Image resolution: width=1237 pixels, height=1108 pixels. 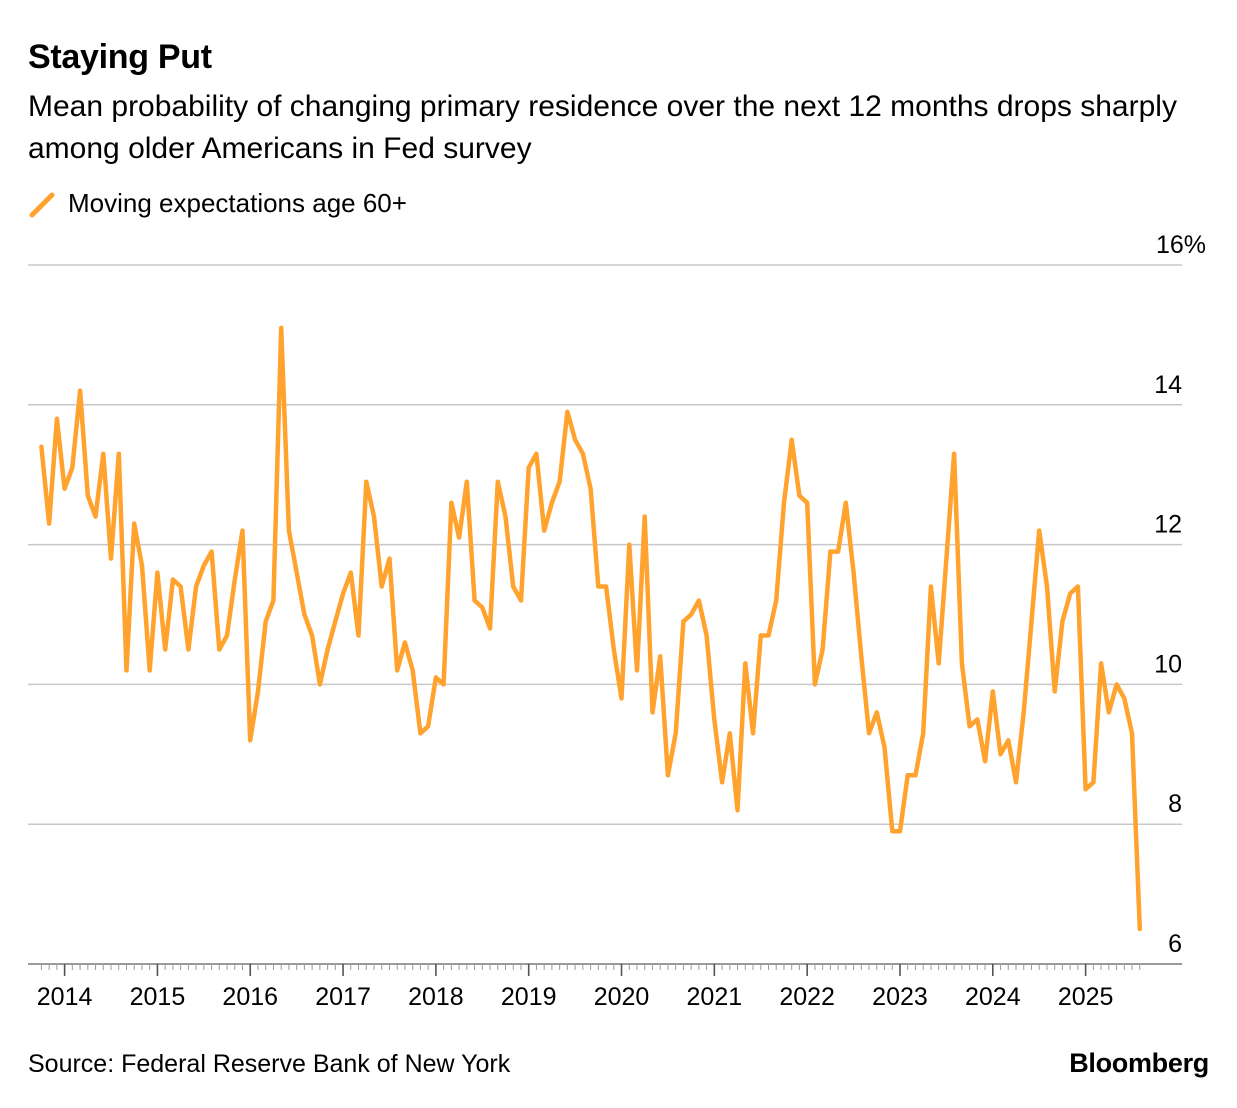 I want to click on x-tick-label: 2022, so click(x=807, y=997).